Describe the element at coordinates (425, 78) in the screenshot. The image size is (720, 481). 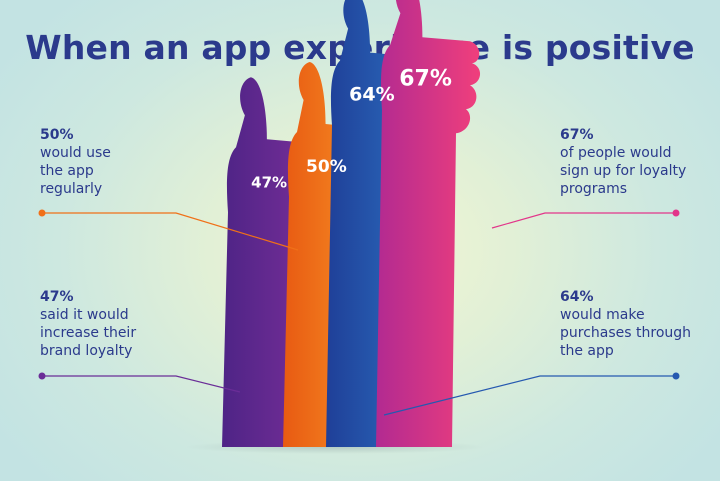
I see `value-label-67: 67%` at that location.